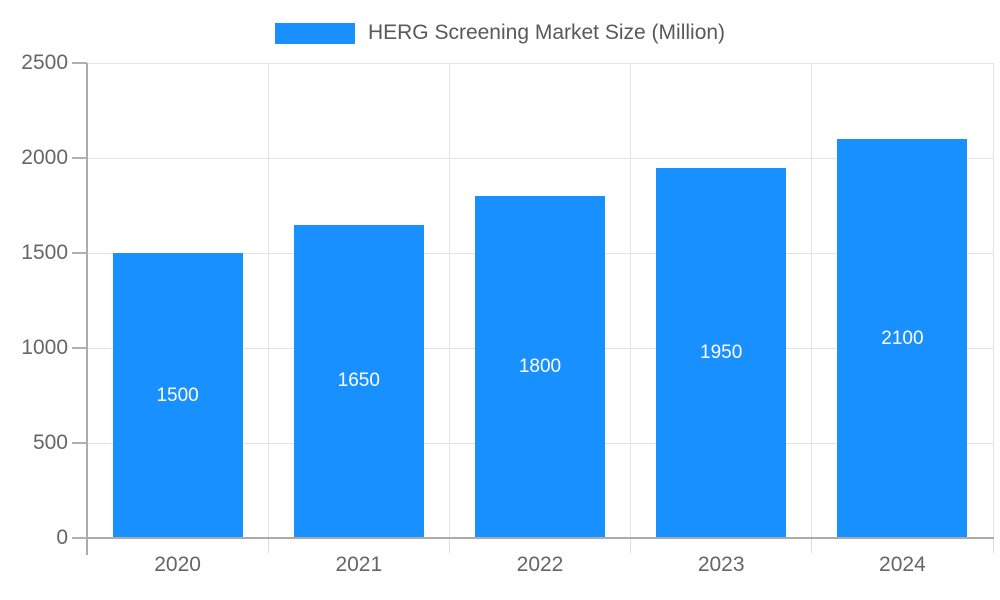 The height and width of the screenshot is (600, 1000). What do you see at coordinates (87, 309) in the screenshot?
I see `y-axis-line` at bounding box center [87, 309].